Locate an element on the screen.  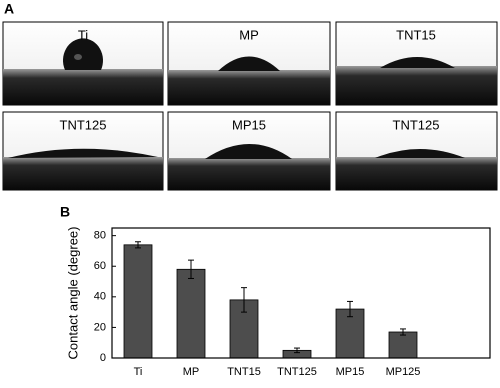
x-tick-label: TNT125 is located at coordinates (297, 372).